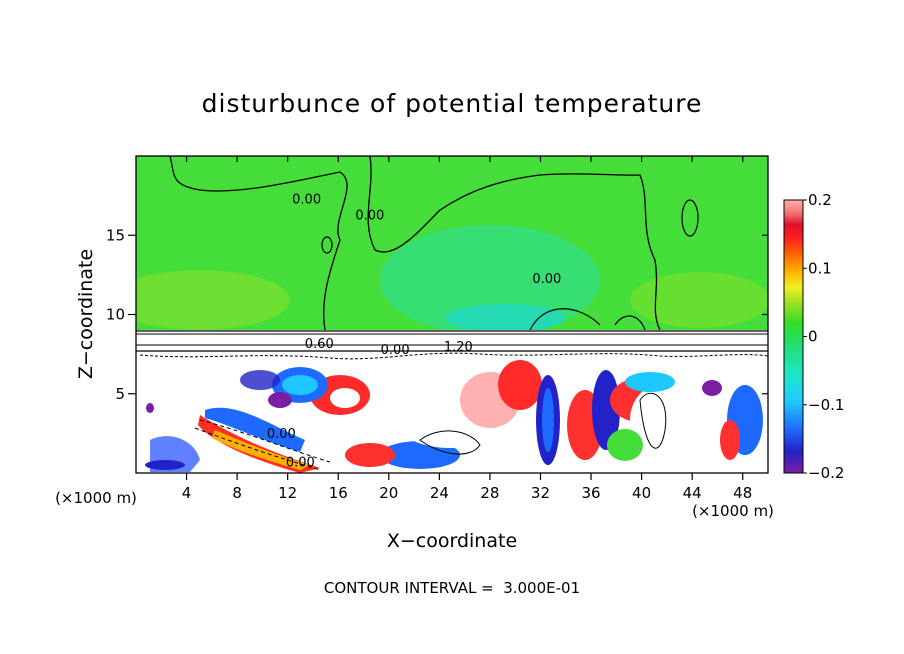 The height and width of the screenshot is (654, 904). I want to click on y-tick-label: 5, so click(120, 394).